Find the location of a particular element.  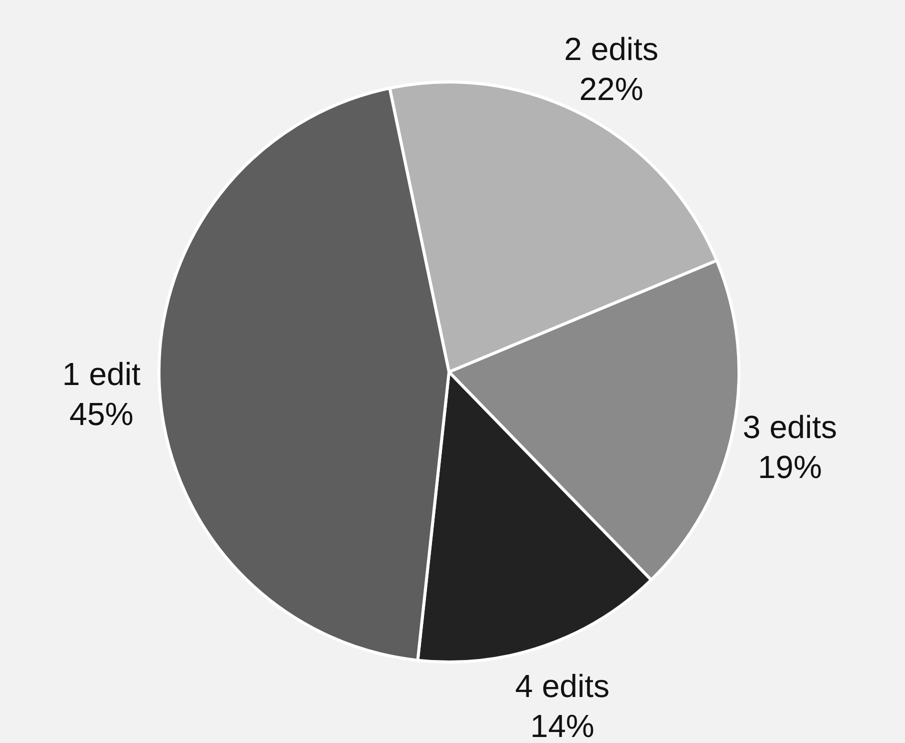

slice-label: 2 edits is located at coordinates (611, 49).